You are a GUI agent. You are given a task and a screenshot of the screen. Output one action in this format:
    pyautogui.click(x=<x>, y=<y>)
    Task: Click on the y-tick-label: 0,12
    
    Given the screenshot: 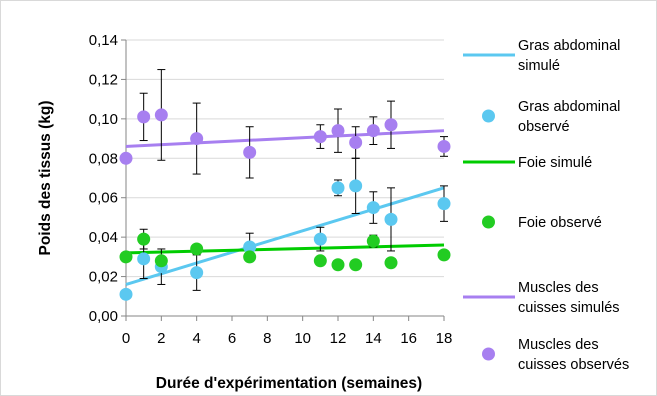 What is the action you would take?
    pyautogui.click(x=103, y=79)
    